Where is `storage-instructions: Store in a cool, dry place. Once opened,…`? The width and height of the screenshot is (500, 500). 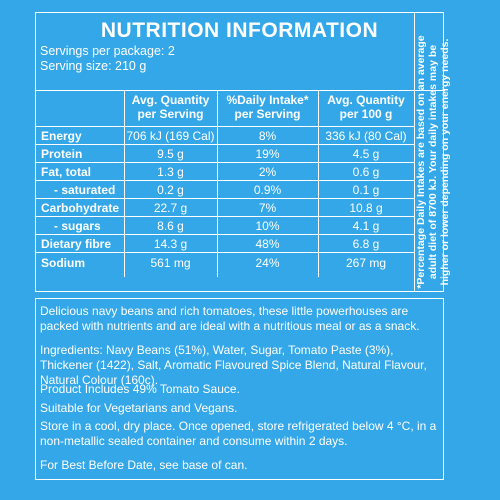
storage-instructions: Store in a cool, dry place. Once opened,… is located at coordinates (238, 433).